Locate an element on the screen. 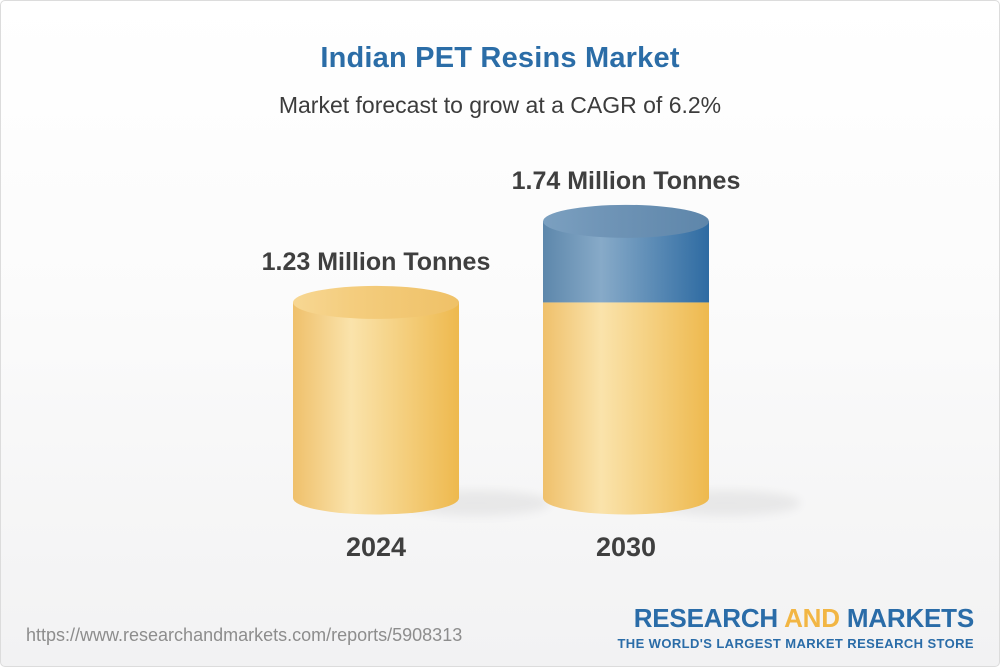  logo-word-and: AND is located at coordinates (812, 618).